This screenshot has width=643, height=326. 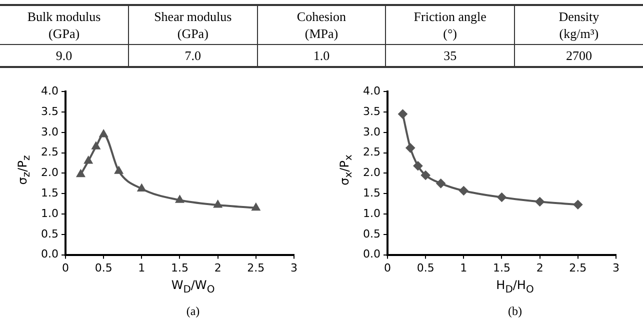 I want to click on text: 1.0, so click(x=321, y=55).